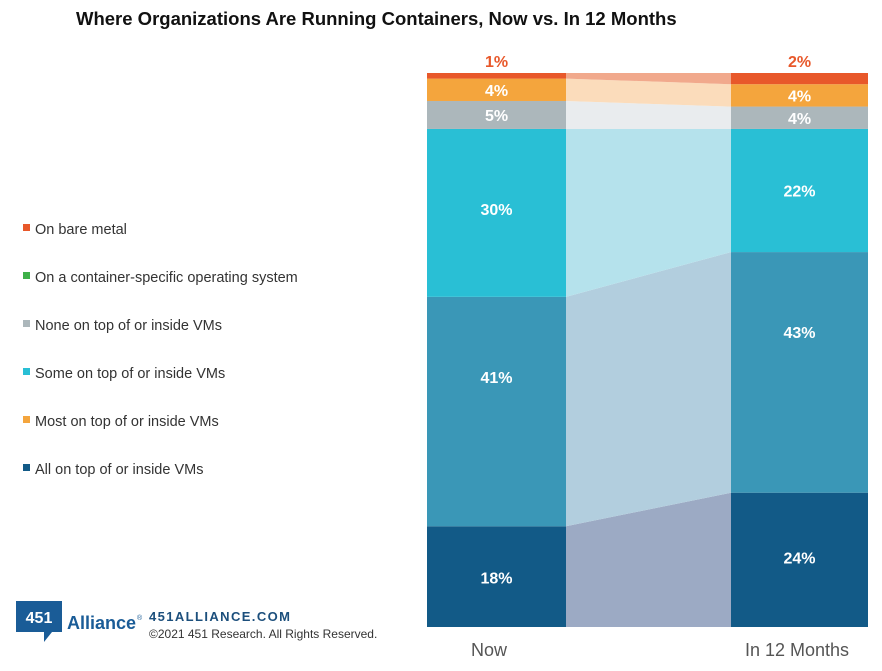 The width and height of the screenshot is (882, 671). I want to click on legend-label: On a container-specific operating system, so click(166, 278).